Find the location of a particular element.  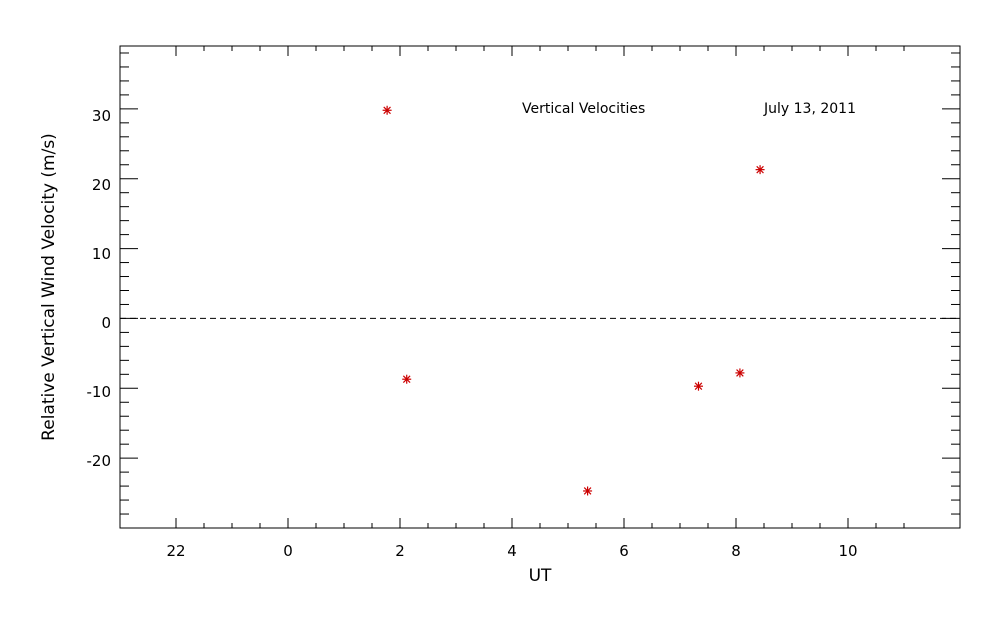

x-tick-label: 0 is located at coordinates (288, 551).